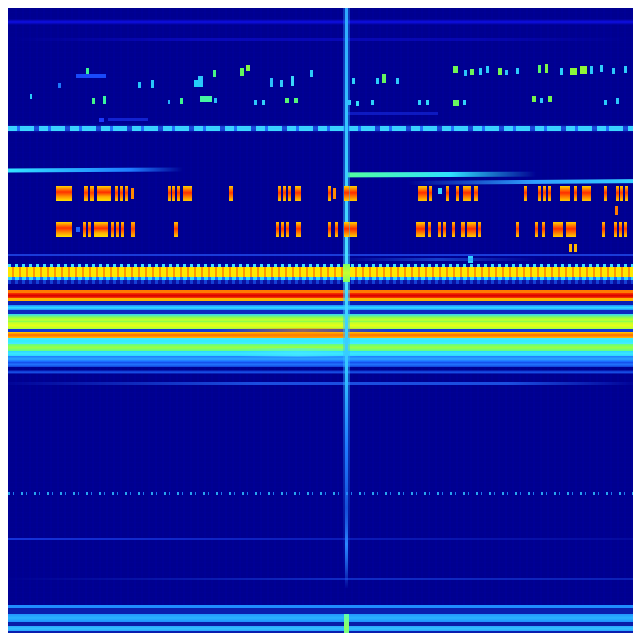  I want to click on band-carrier-dashed, so click(320, 128).